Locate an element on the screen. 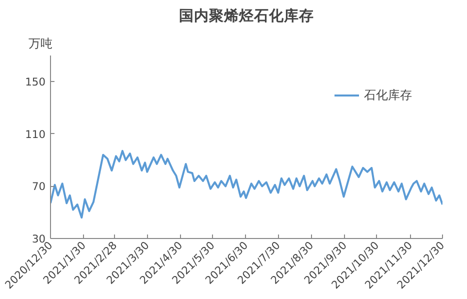  legend-label: 石化库存 is located at coordinates (388, 95).